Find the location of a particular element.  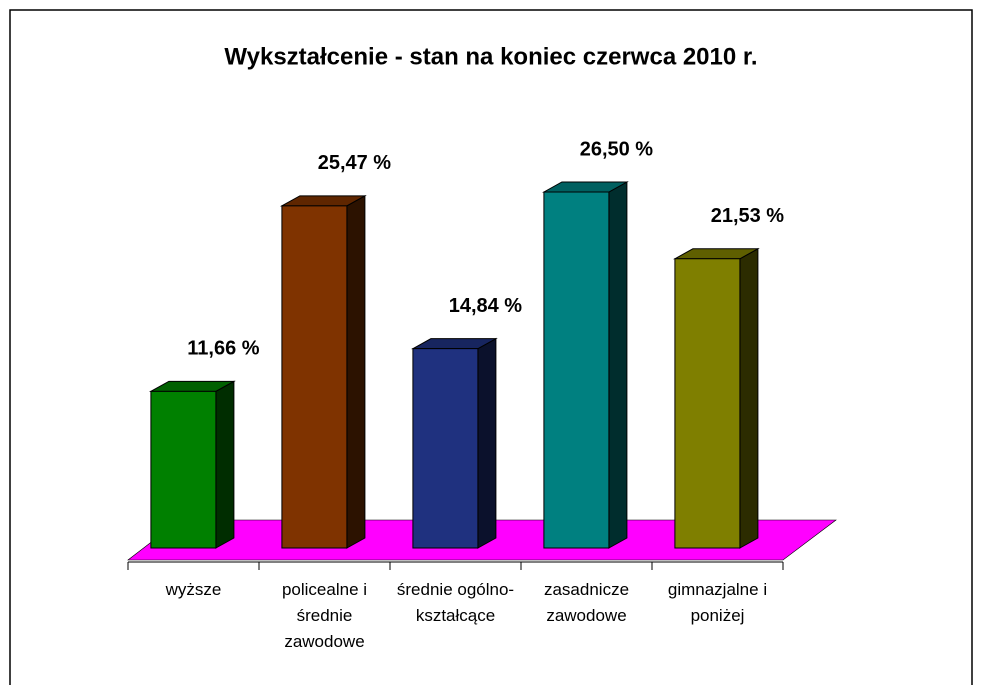

value-label: 26,50 % is located at coordinates (617, 149).